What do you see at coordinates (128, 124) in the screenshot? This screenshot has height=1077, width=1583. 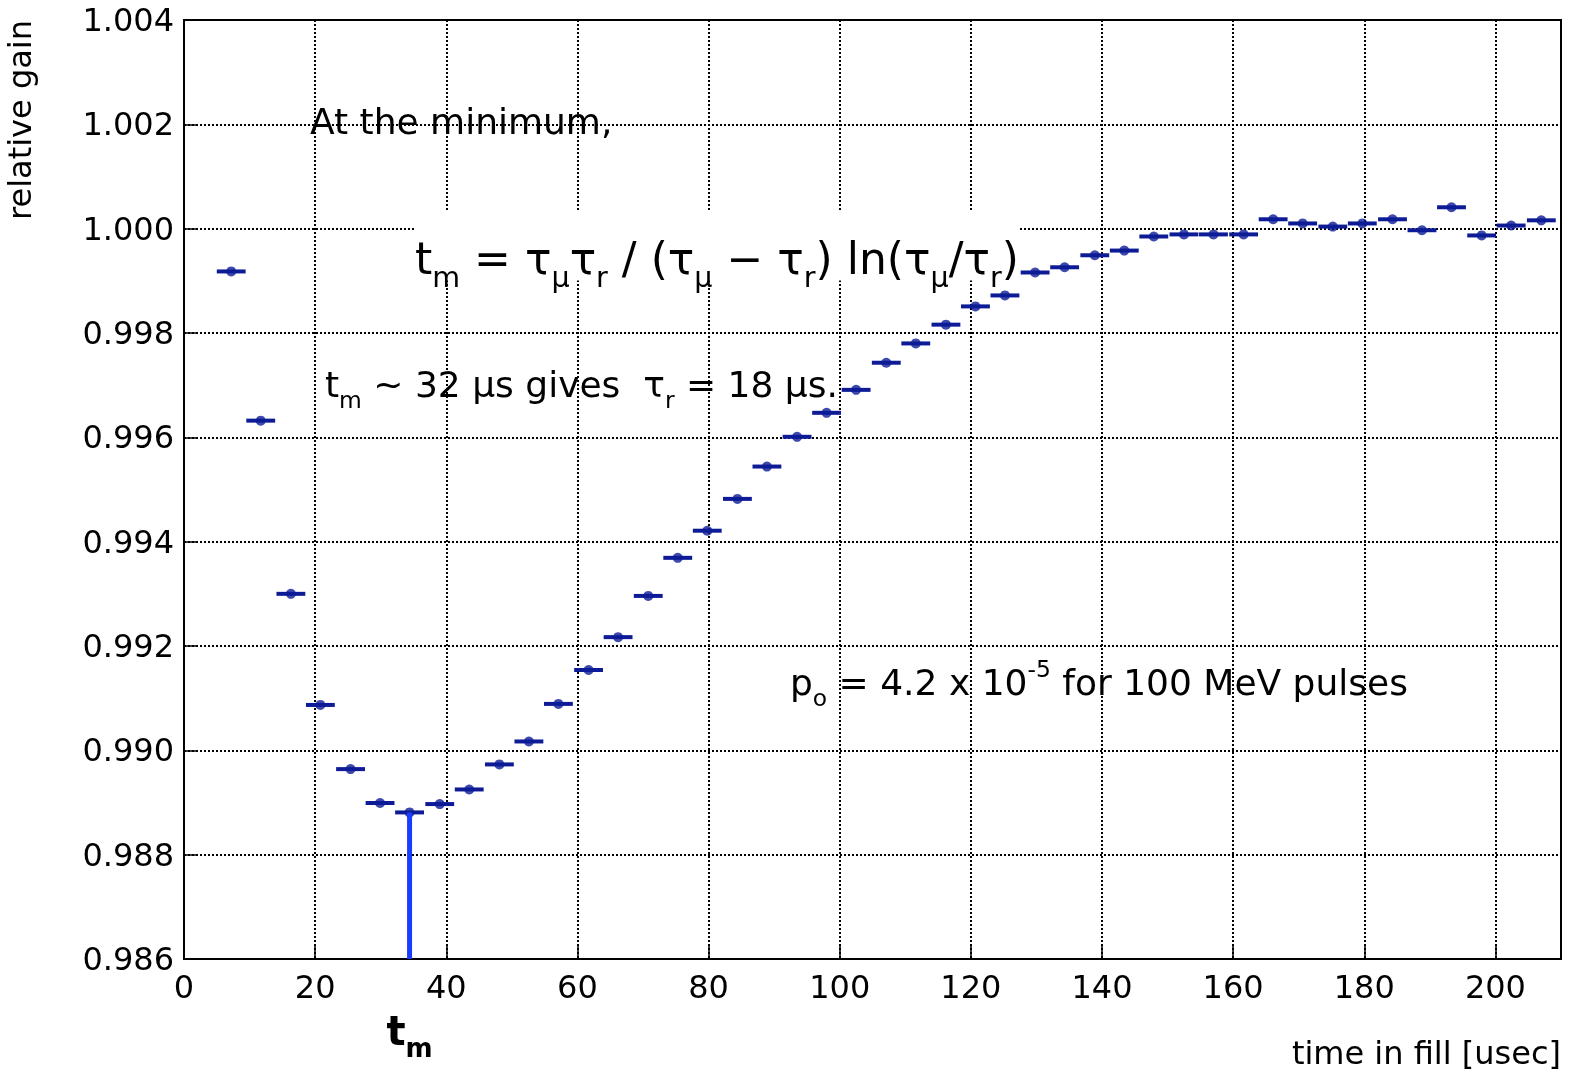 I see `y-tick-label: 1.002` at bounding box center [128, 124].